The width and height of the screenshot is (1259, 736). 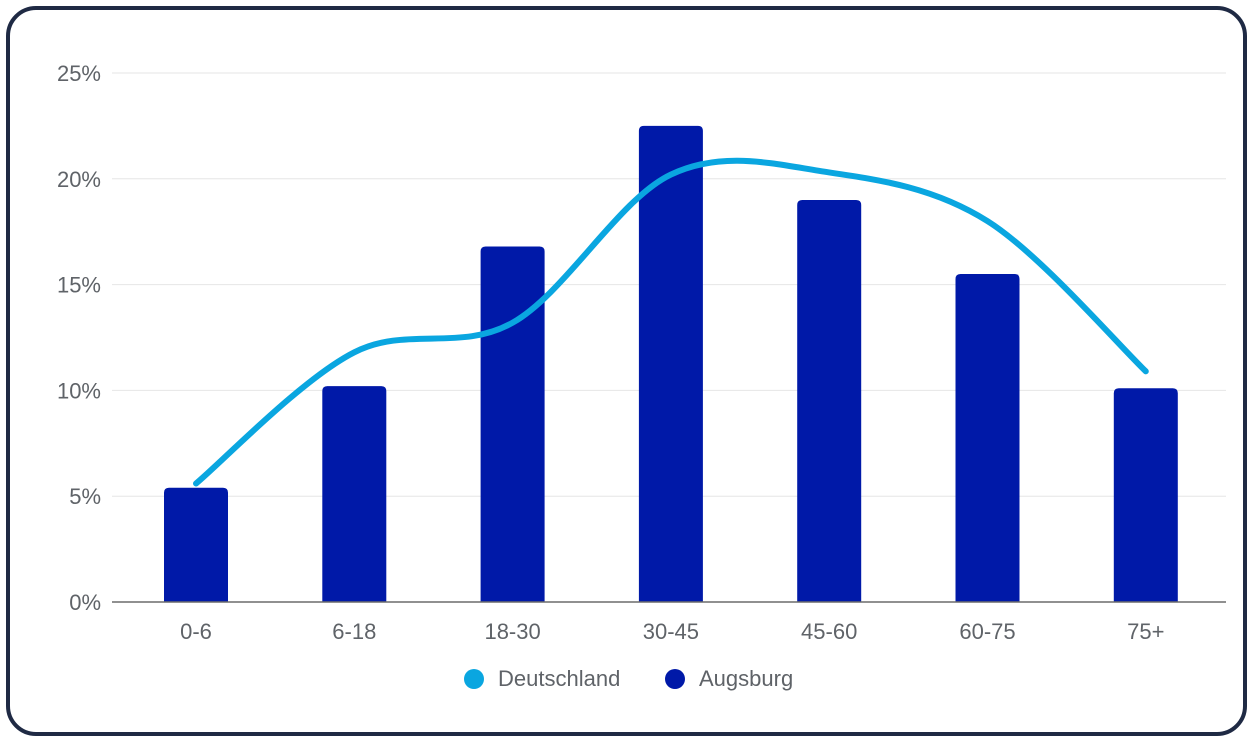 What do you see at coordinates (628, 678) in the screenshot?
I see `legend: Deutschland Augsburg` at bounding box center [628, 678].